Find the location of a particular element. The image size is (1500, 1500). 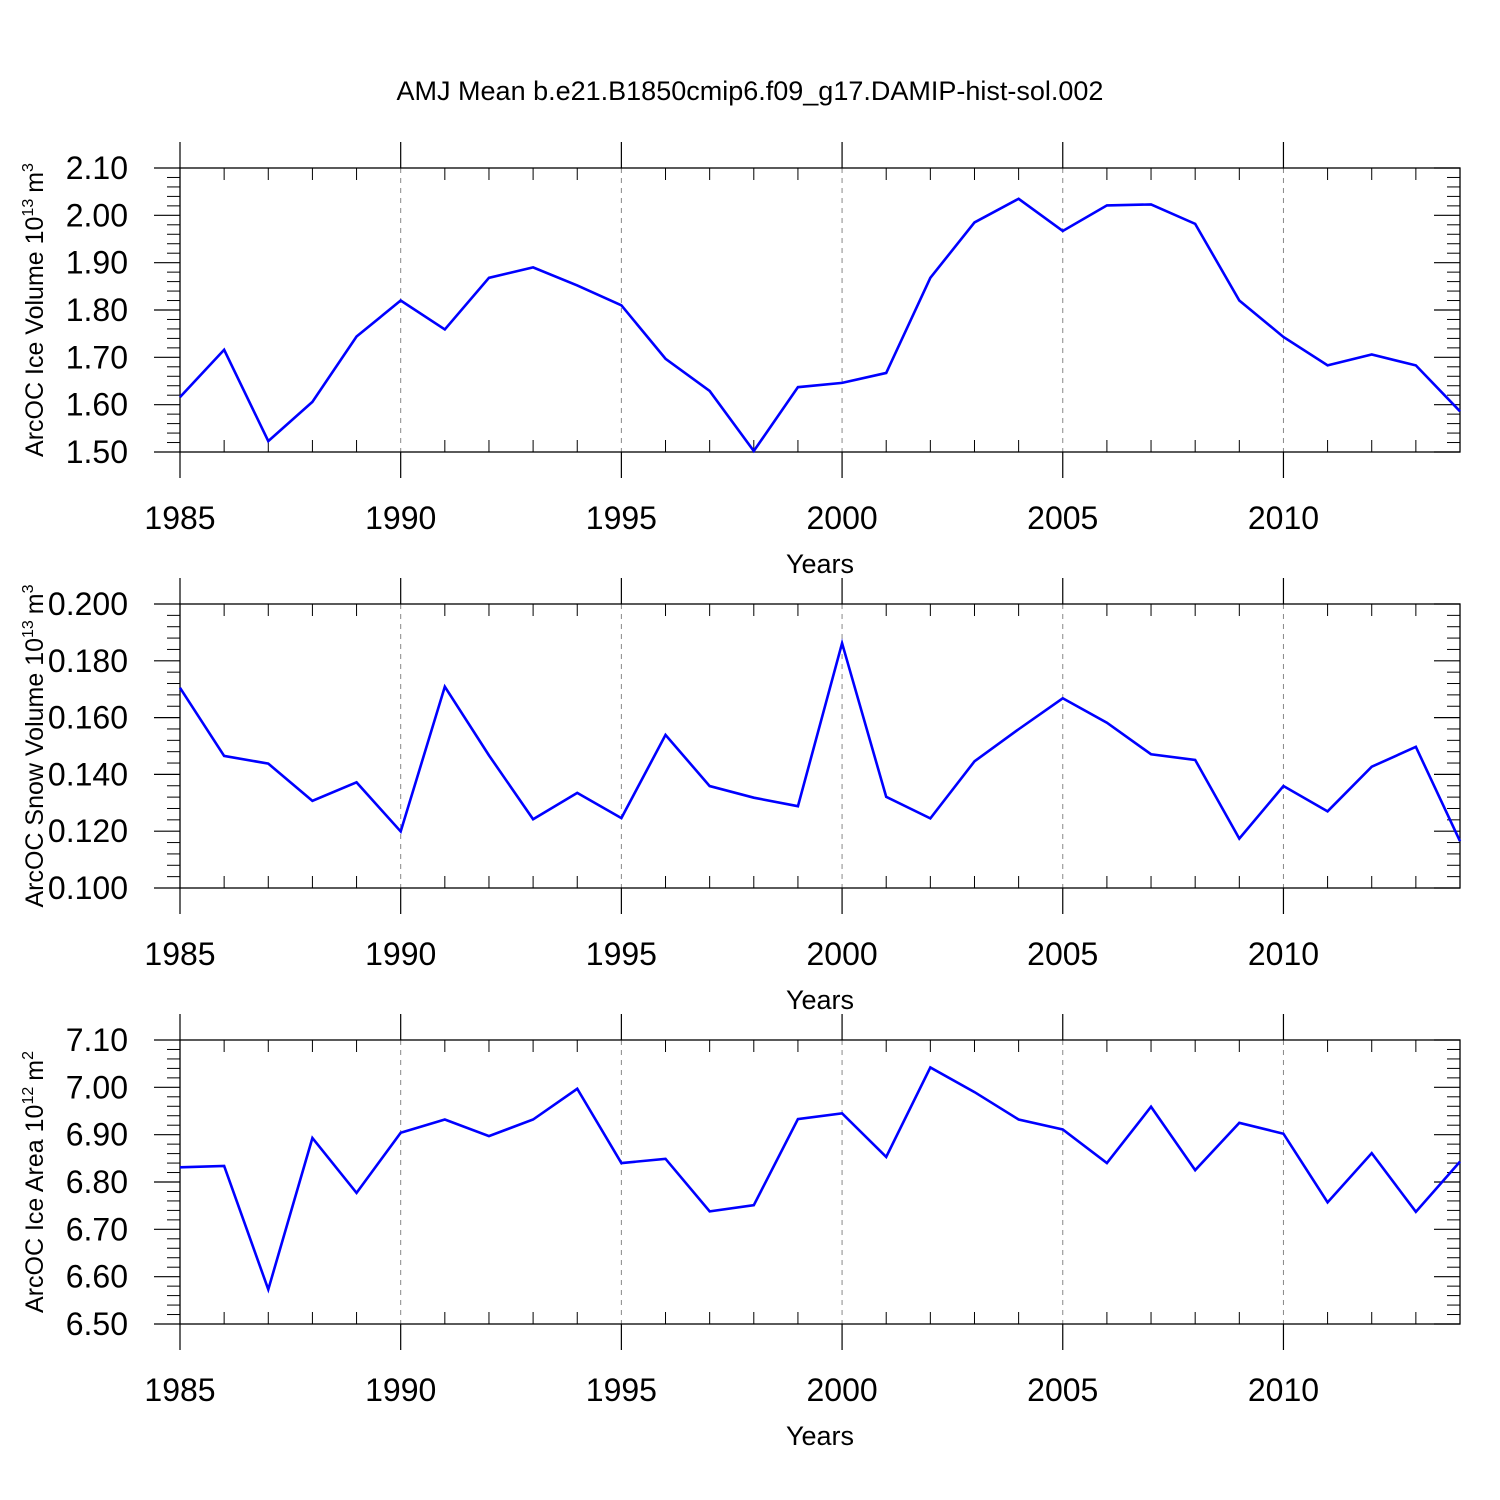

y-tick-label: 6.80 is located at coordinates (97, 1182).